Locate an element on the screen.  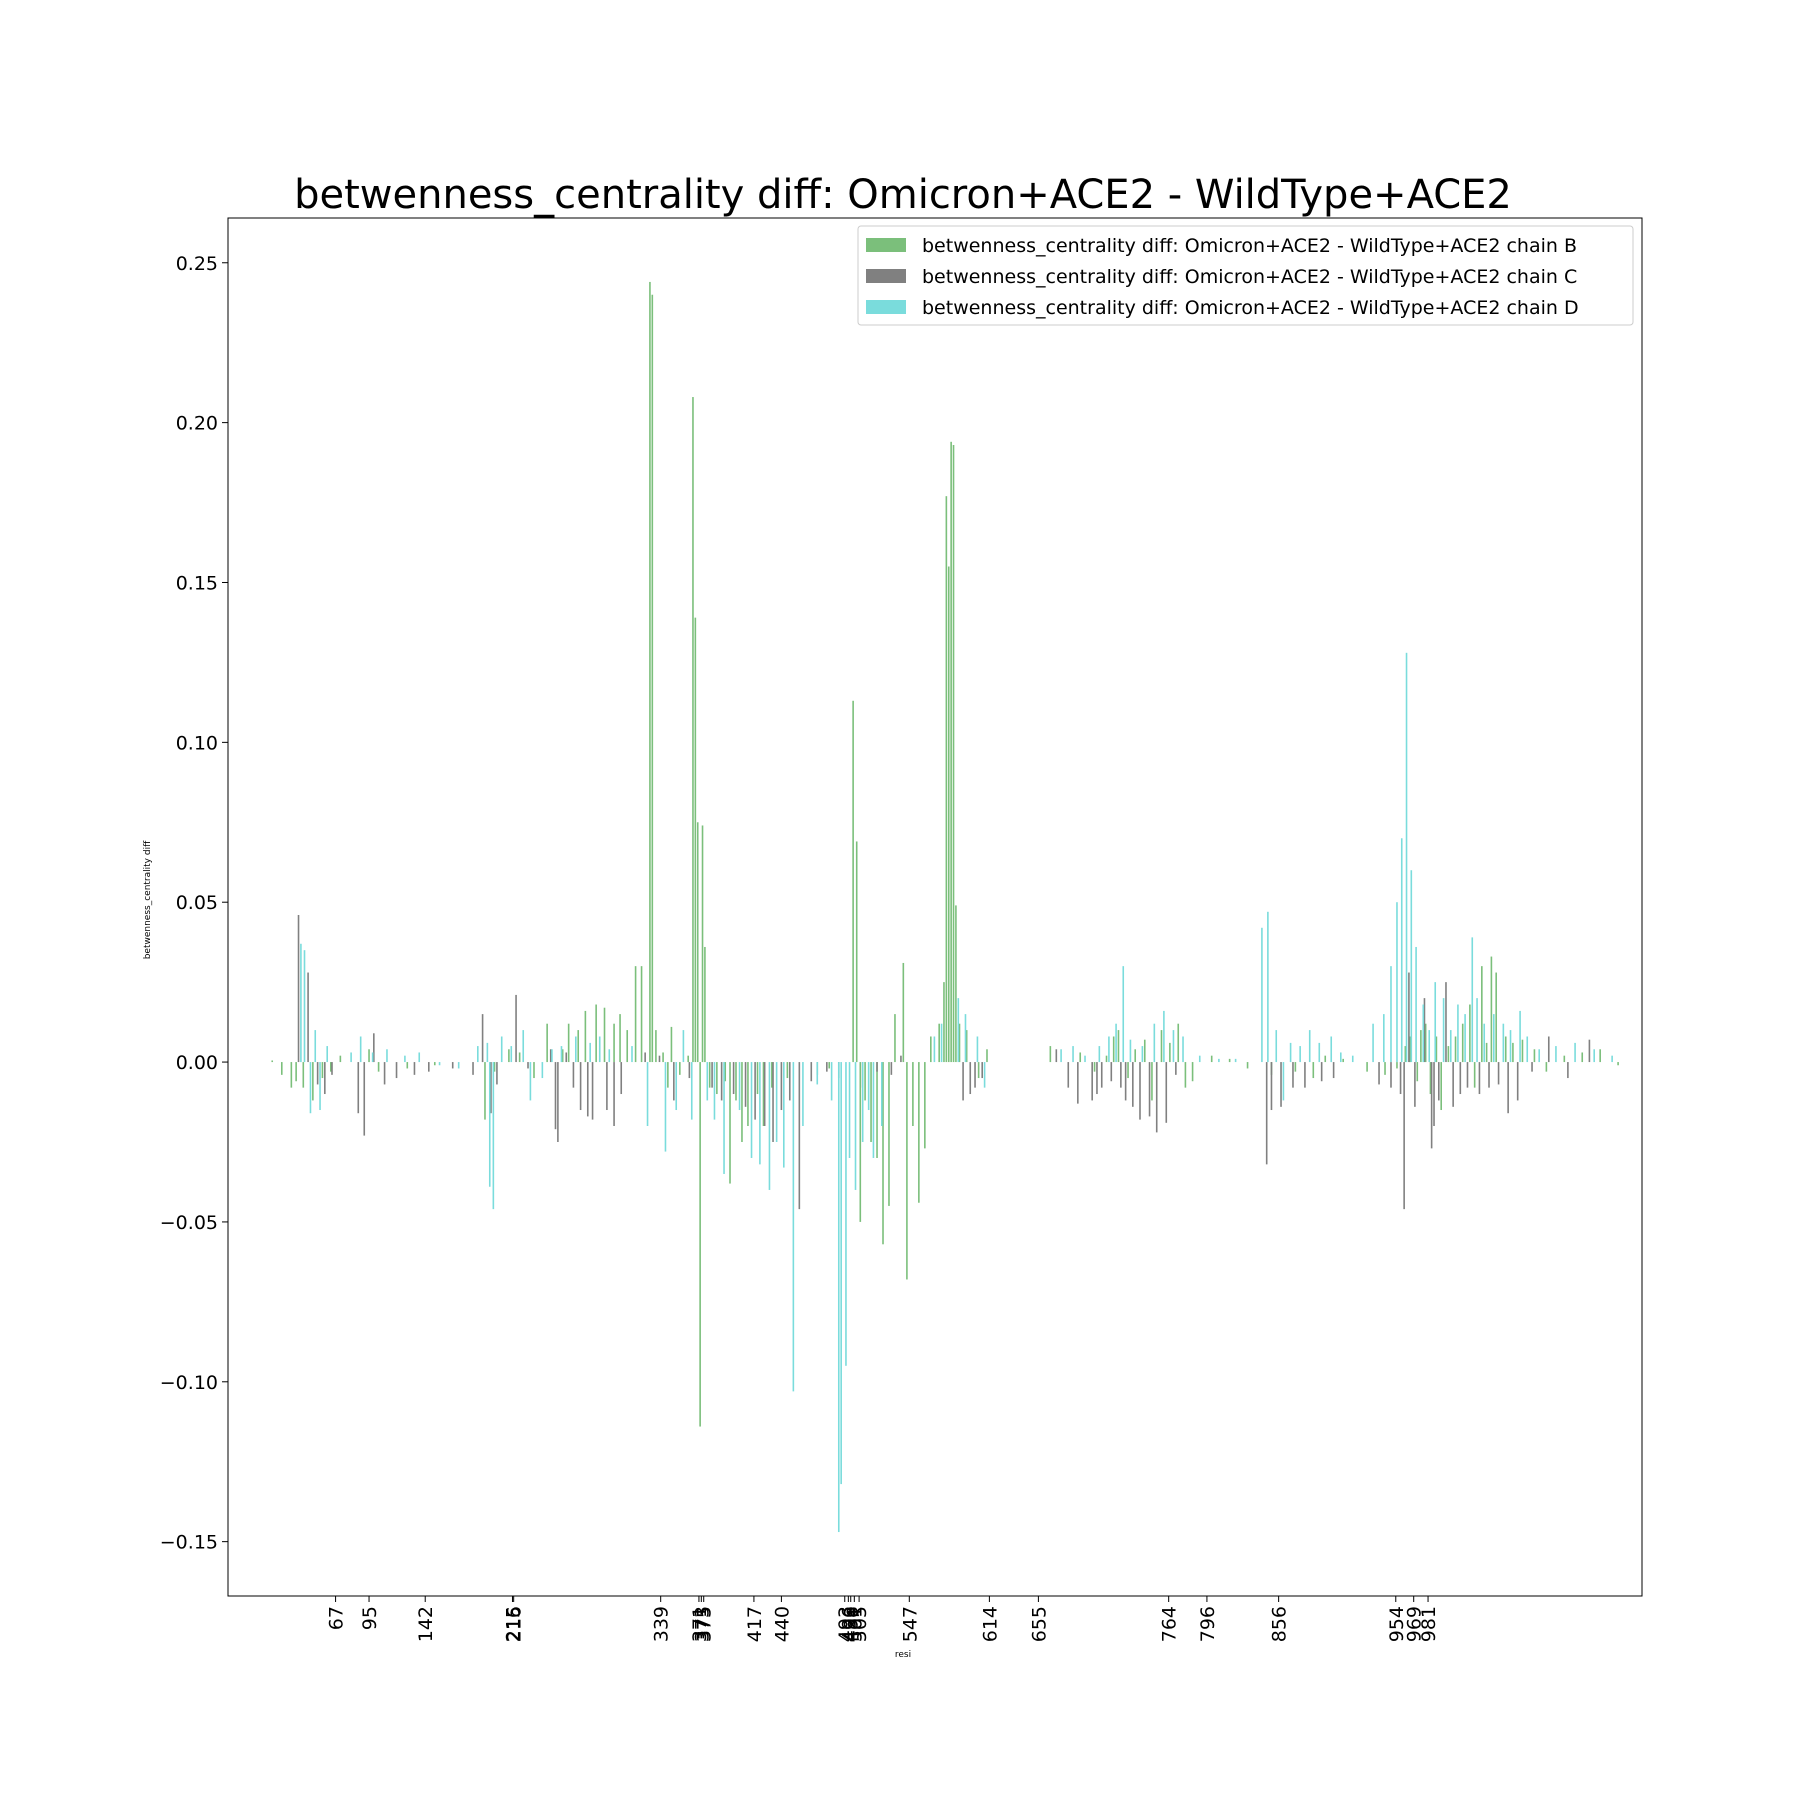
y-tick-label: 0.15 is located at coordinates (197, 583).